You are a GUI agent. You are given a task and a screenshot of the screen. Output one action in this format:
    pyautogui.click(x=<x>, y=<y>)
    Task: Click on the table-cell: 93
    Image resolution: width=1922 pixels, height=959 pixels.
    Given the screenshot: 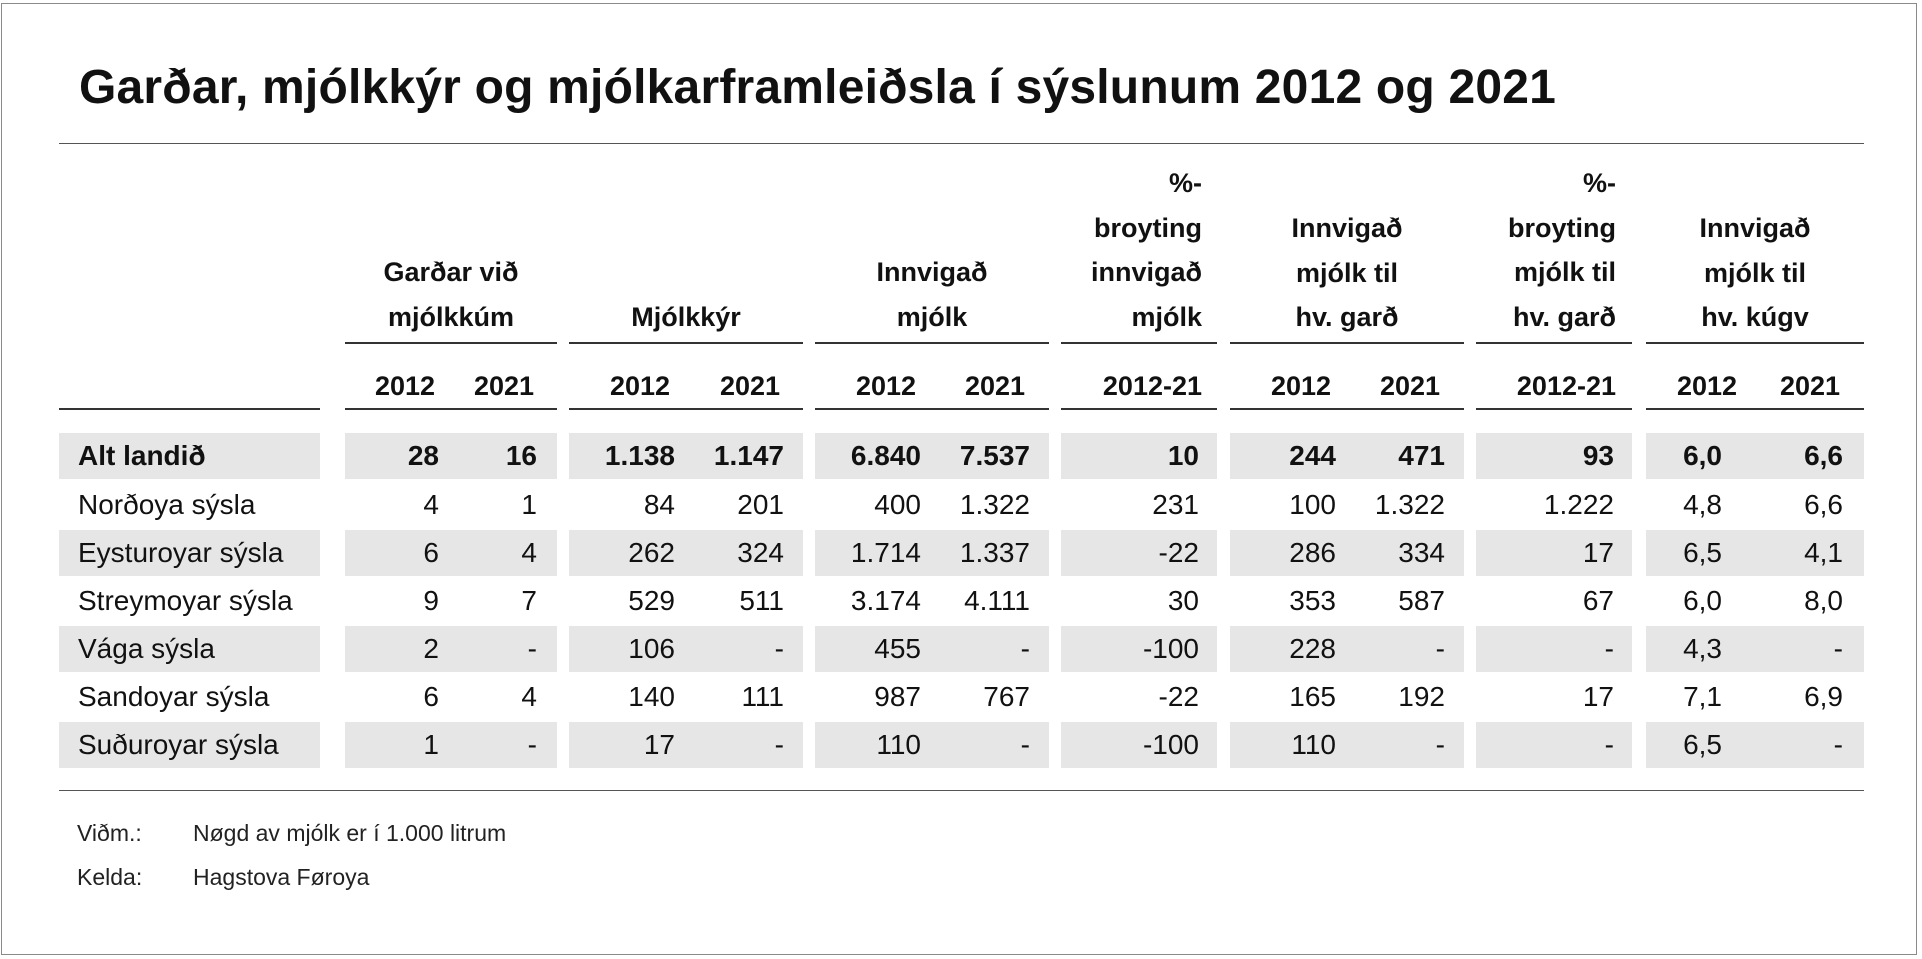 What is the action you would take?
    pyautogui.click(x=1598, y=455)
    